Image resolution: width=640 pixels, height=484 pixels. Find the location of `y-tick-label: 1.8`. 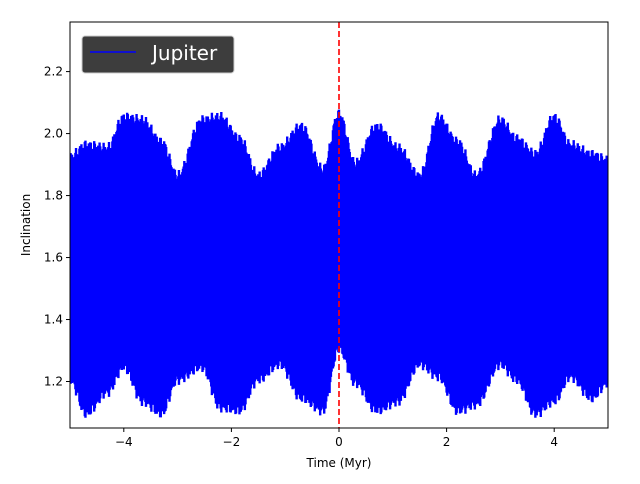

y-tick-label: 1.8 is located at coordinates (53, 196).